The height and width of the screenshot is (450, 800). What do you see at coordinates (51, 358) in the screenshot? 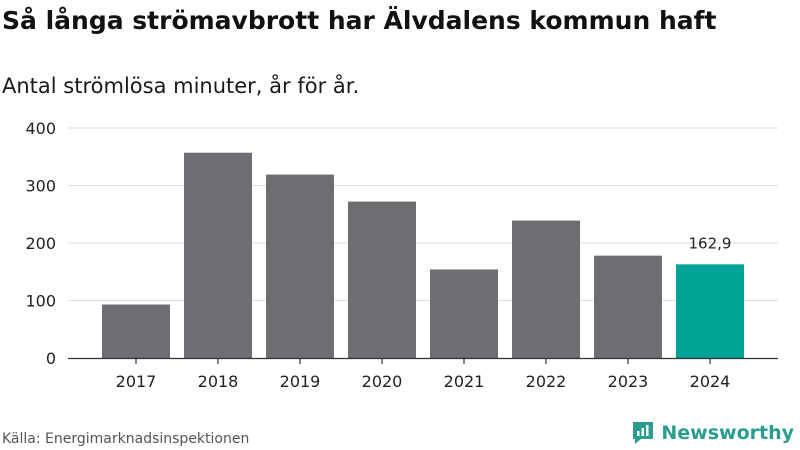
I see `y-tick-label: 0` at bounding box center [51, 358].